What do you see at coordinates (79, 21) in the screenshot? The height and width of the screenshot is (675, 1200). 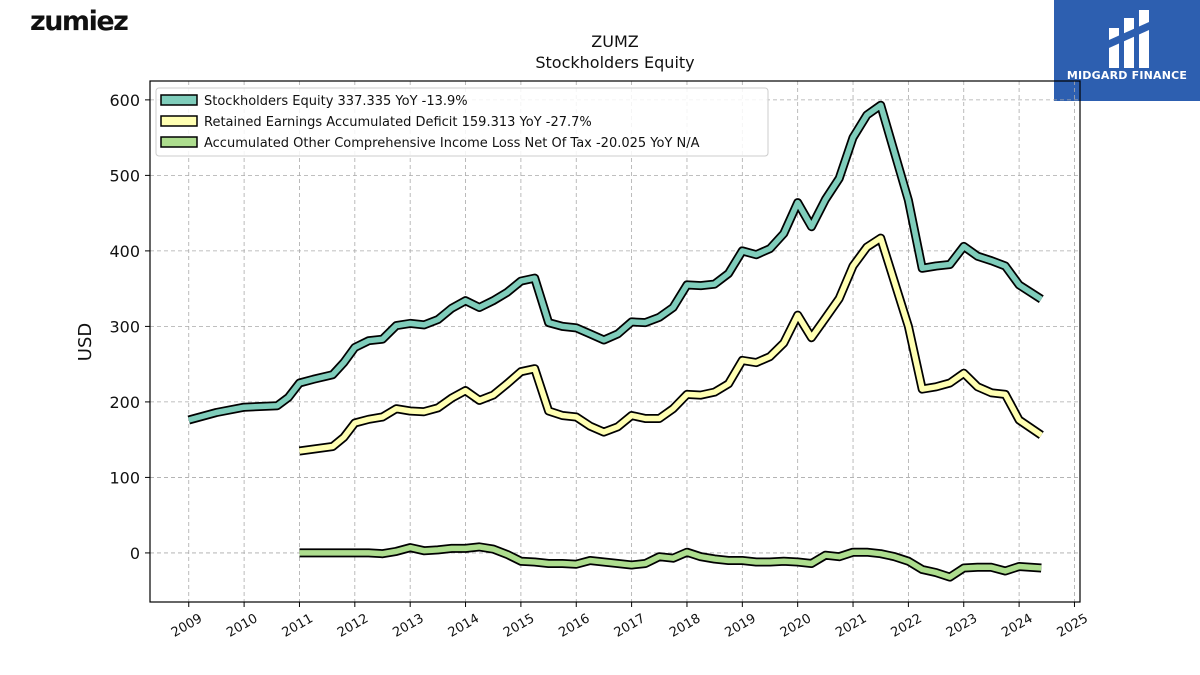 I see `zumiez-logo: zumiez` at bounding box center [79, 21].